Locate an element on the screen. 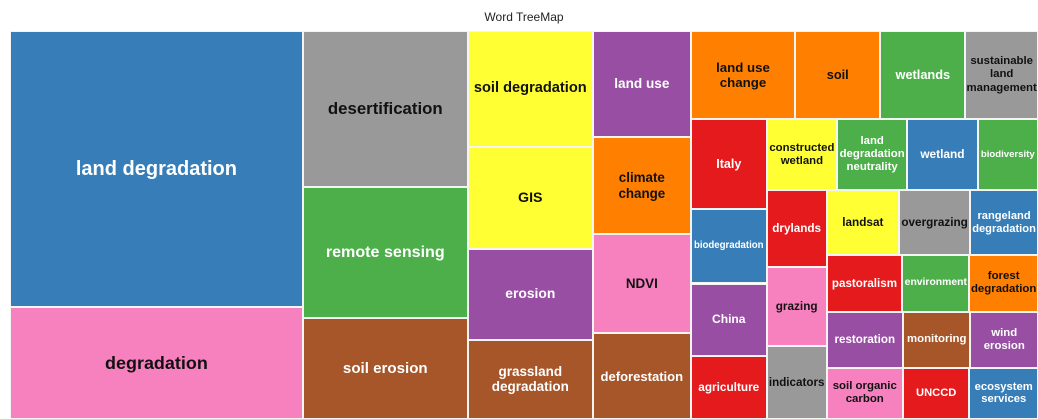  treemap-cell: indicators is located at coordinates (796, 382).